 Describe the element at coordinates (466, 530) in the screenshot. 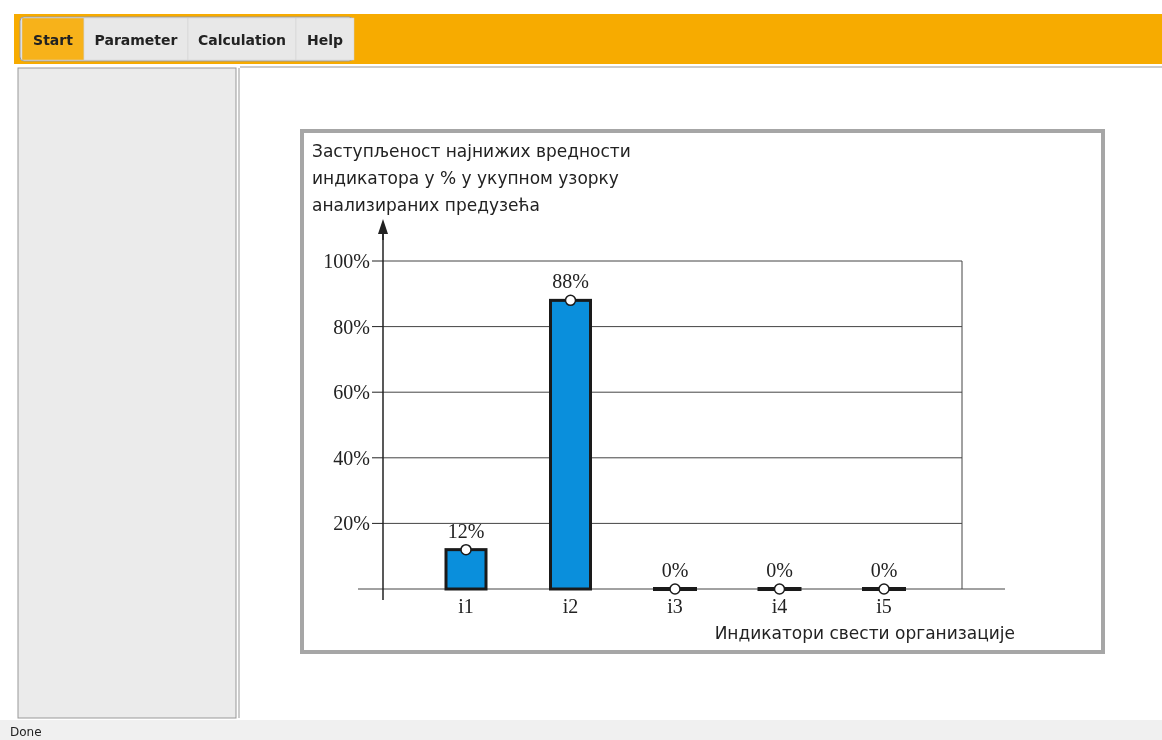

I see `data-label: 12%` at that location.